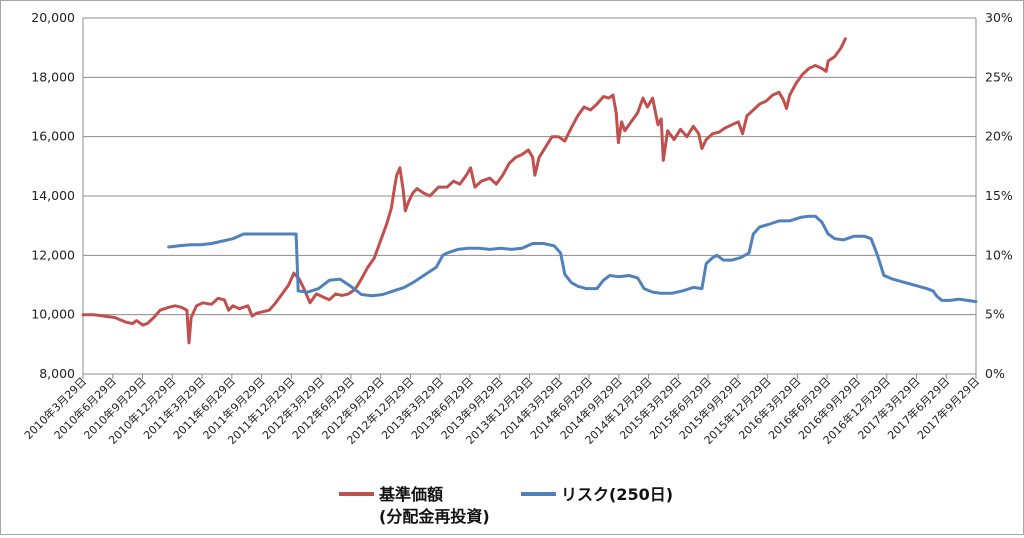 The width and height of the screenshot is (1024, 538). I want to click on right-axis-tick-label: 10%, so click(999, 254).